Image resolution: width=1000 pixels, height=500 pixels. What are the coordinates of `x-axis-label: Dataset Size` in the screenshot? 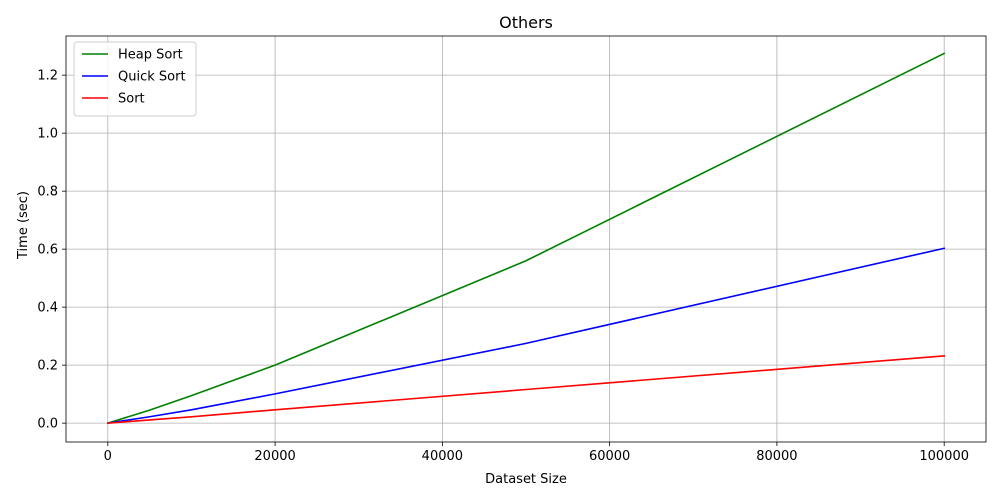 It's located at (526, 479).